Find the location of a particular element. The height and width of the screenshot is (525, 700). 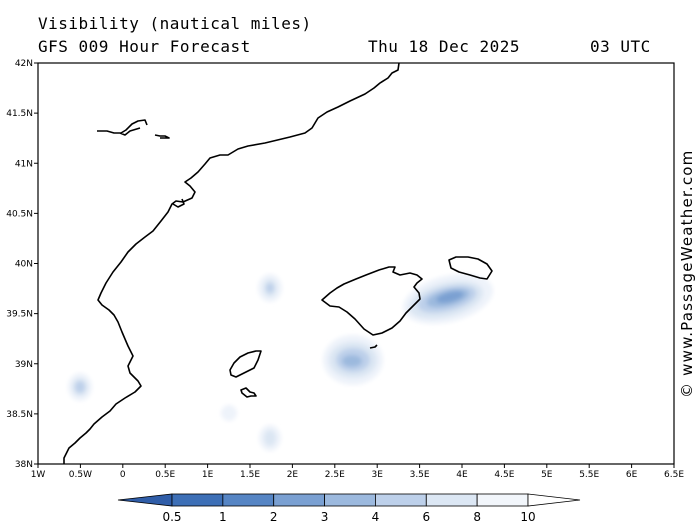

y-tick-label: 38N is located at coordinates (24, 465).